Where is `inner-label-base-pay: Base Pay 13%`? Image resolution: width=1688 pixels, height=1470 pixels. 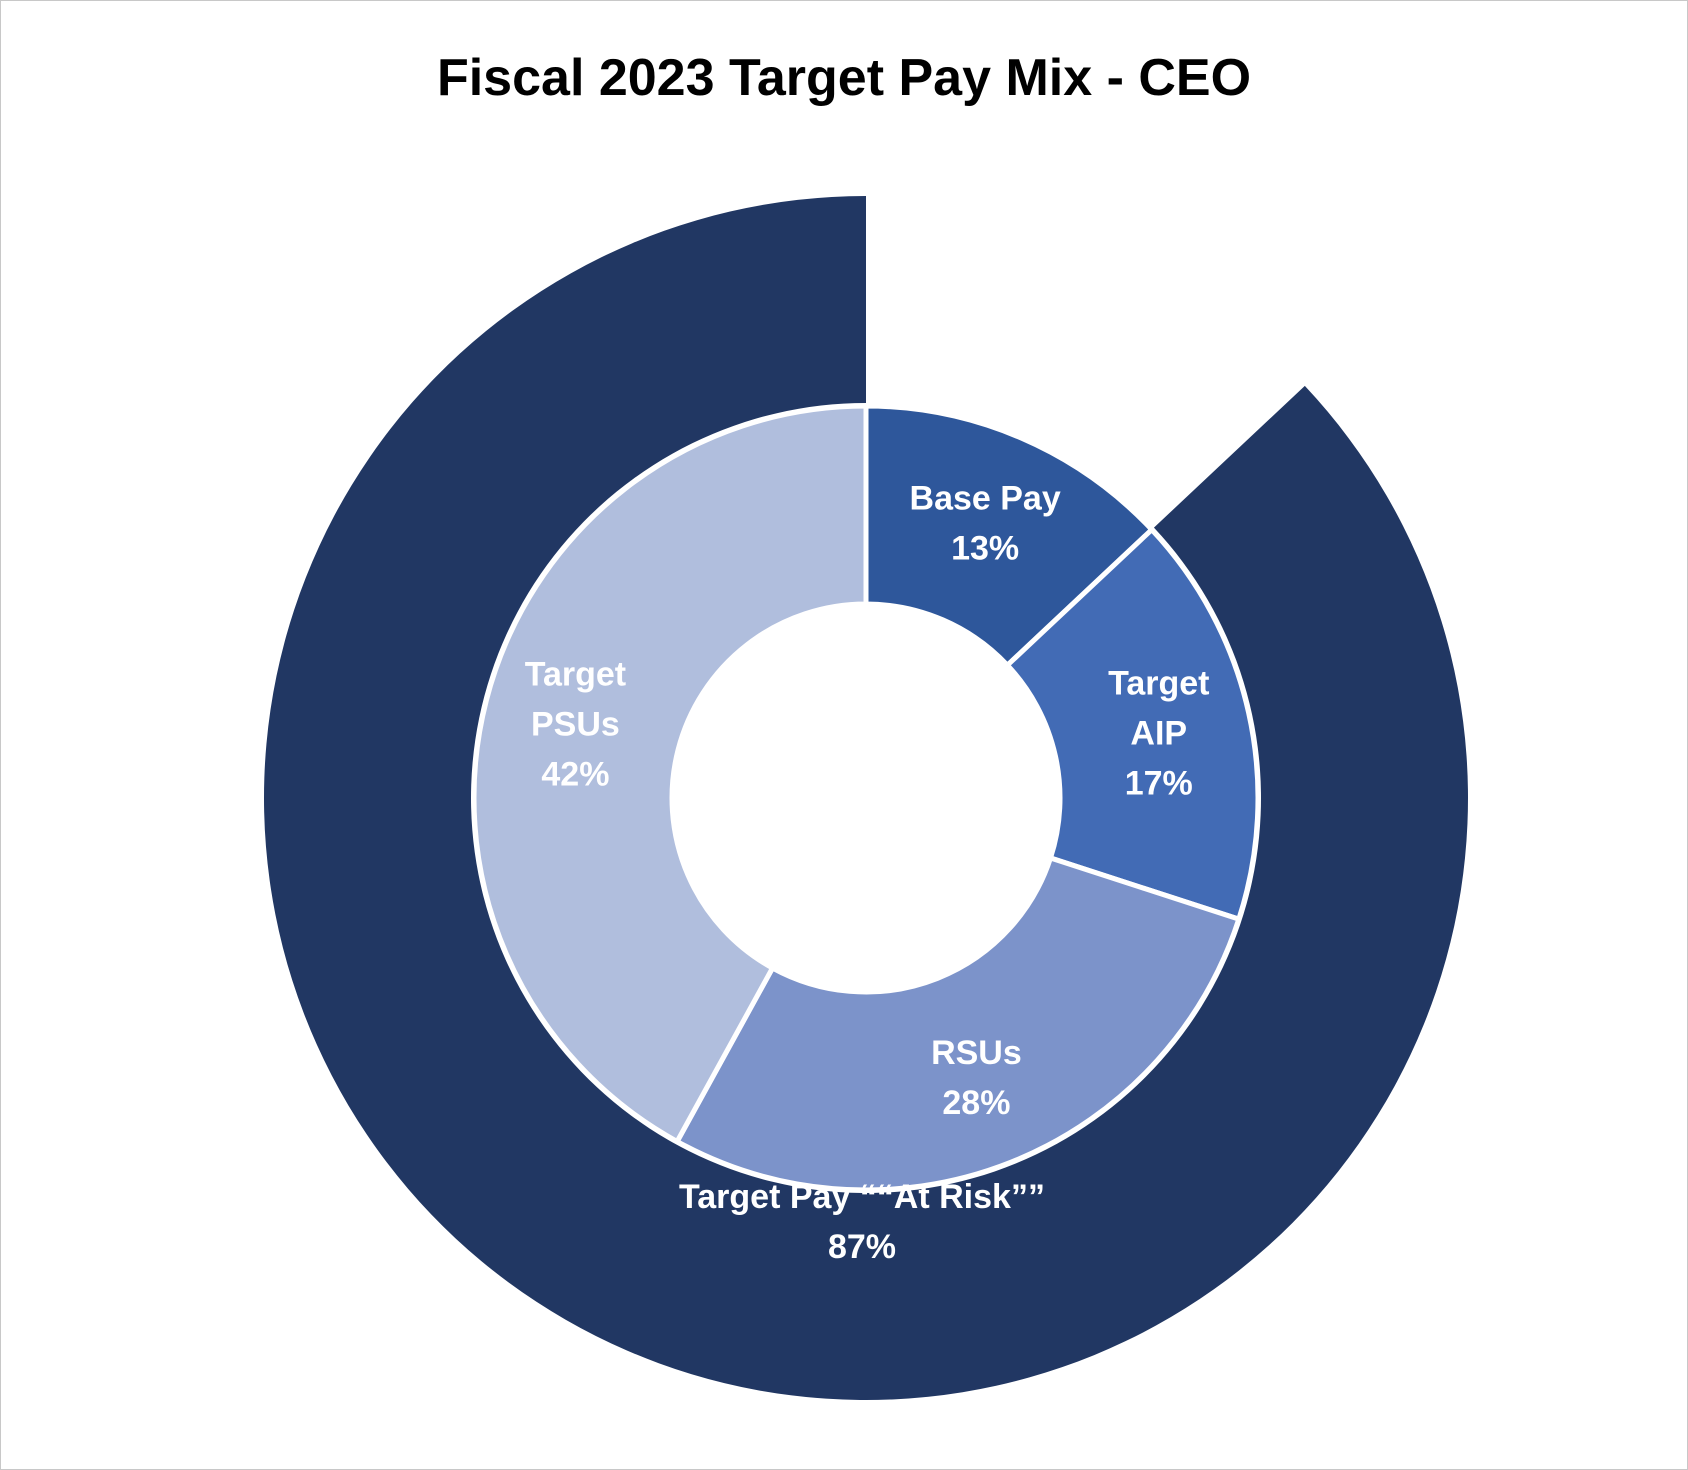
inner-label-base-pay: Base Pay 13% is located at coordinates (985, 524).